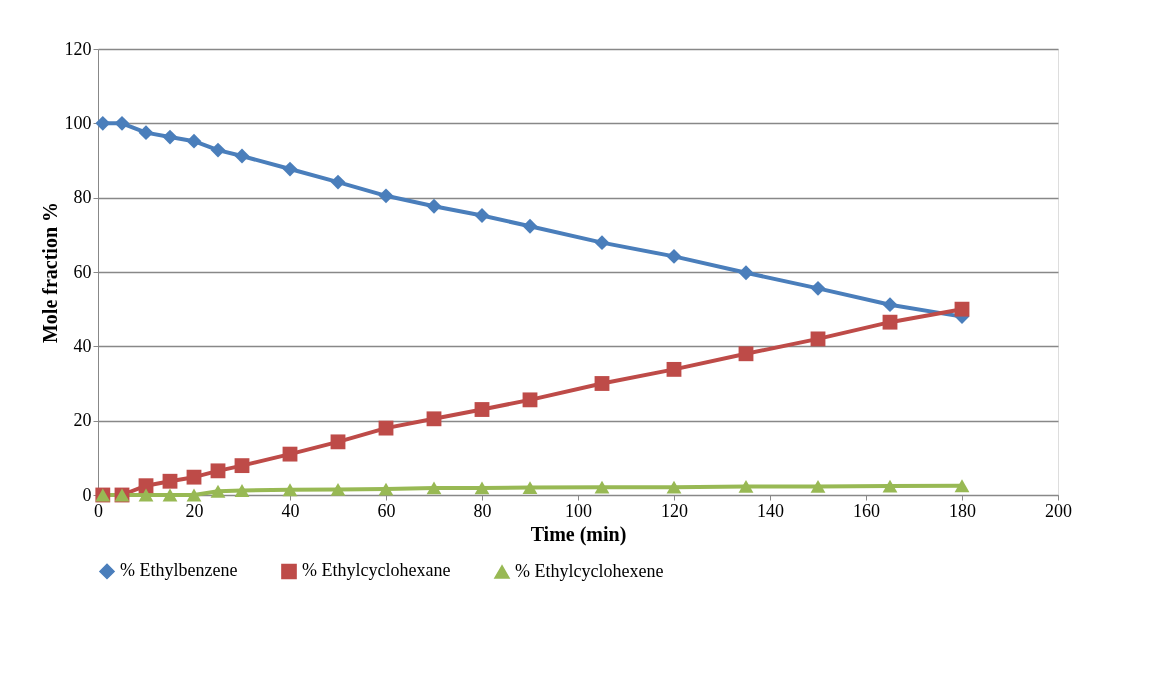 The image size is (1164, 694). What do you see at coordinates (770, 510) in the screenshot?
I see `x-tick-label: 140` at bounding box center [770, 510].